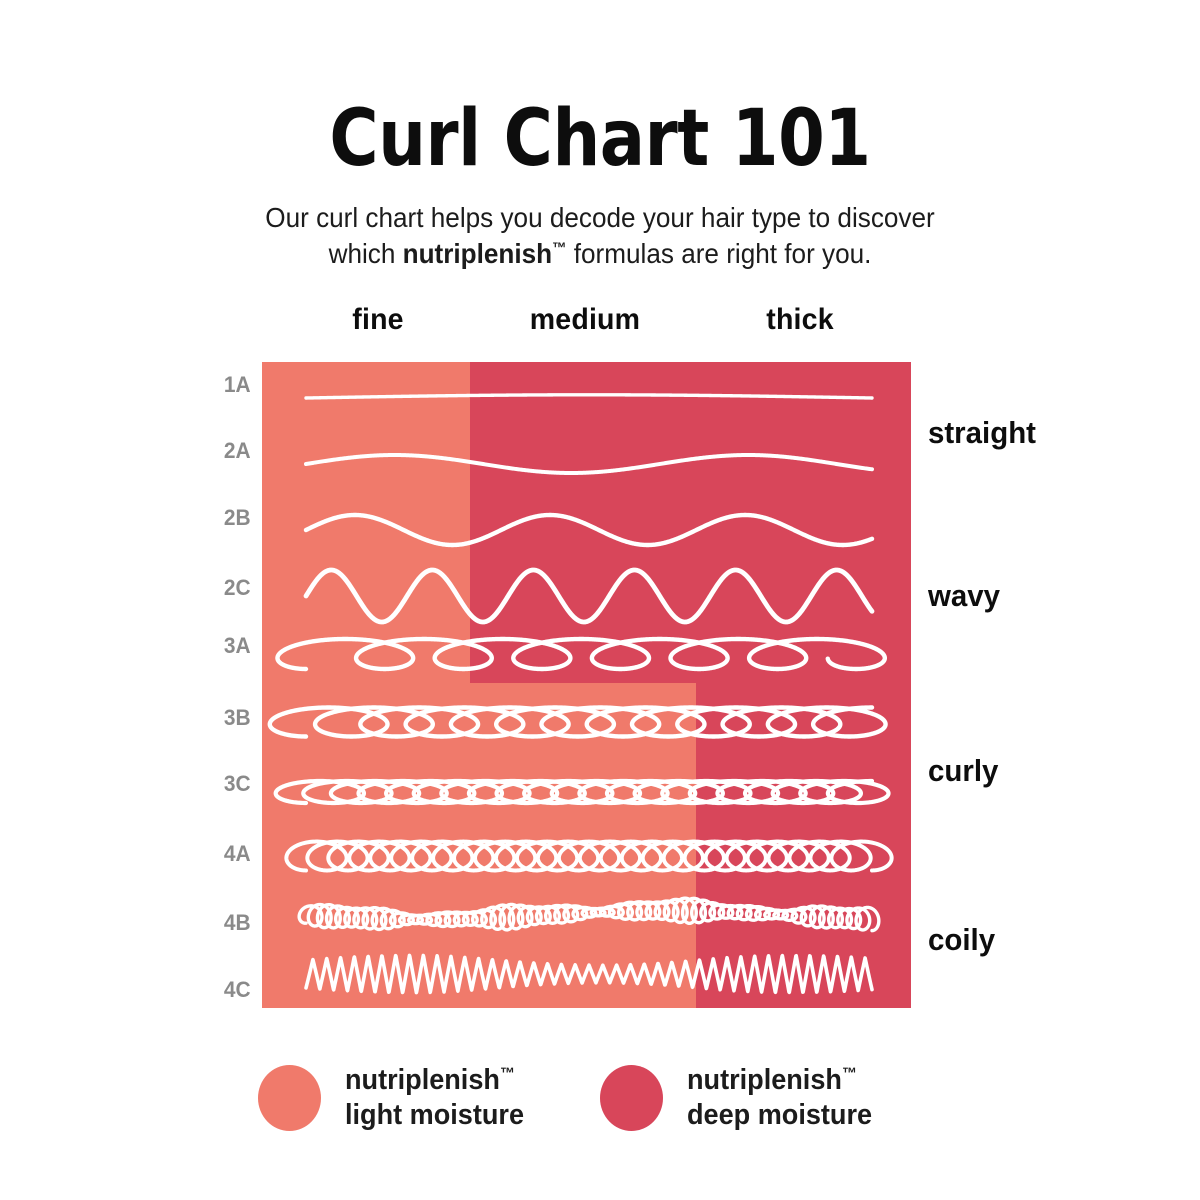 The image size is (1200, 1200). I want to click on subtitle-line-2-suffix: formulas are right for you., so click(719, 254).